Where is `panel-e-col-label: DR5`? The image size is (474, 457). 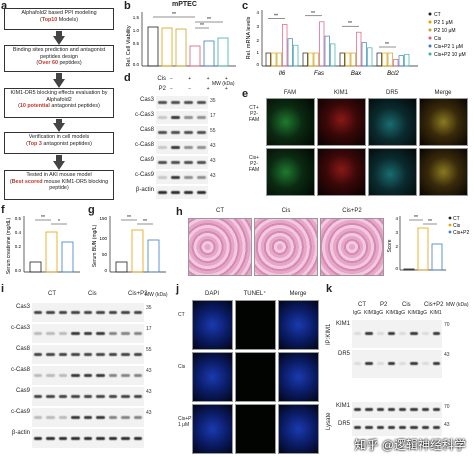
panel-e-col-label: DR5 is located at coordinates (391, 93).